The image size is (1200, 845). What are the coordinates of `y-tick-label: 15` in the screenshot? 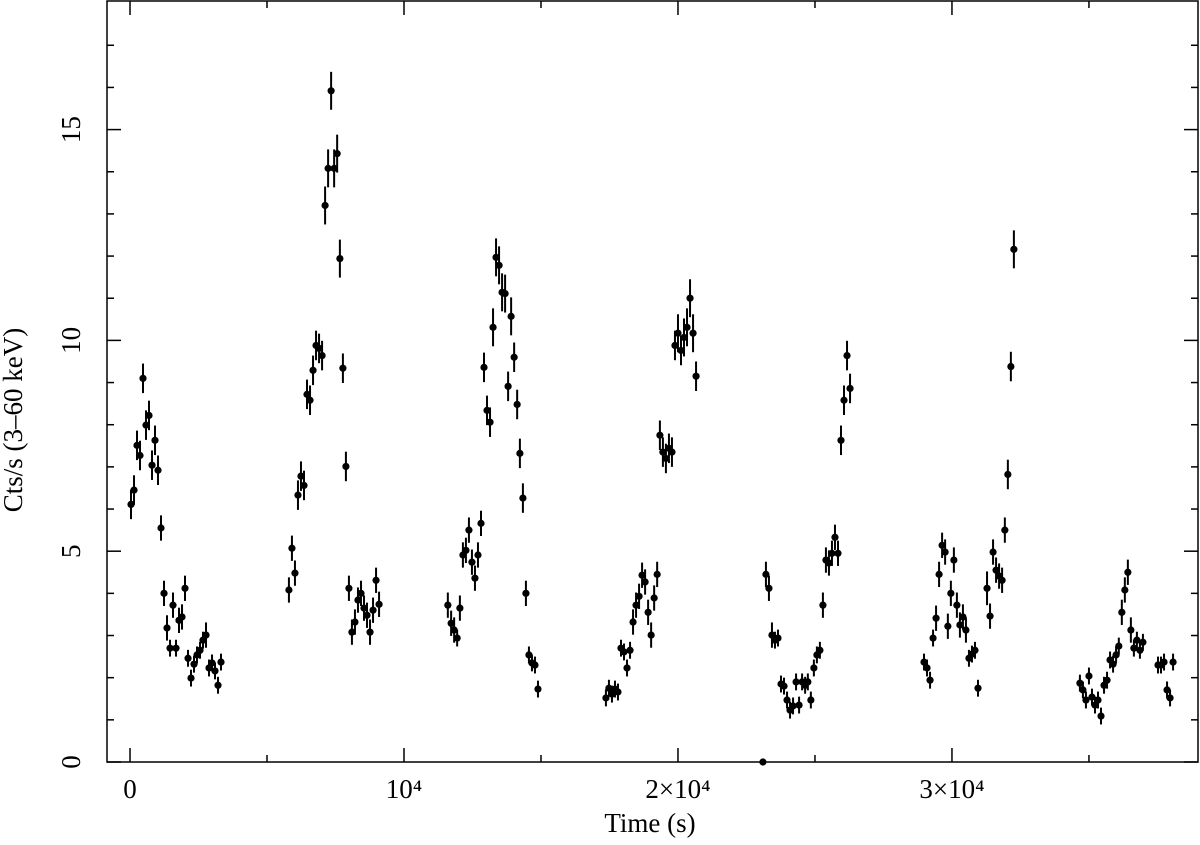 It's located at (71, 129).